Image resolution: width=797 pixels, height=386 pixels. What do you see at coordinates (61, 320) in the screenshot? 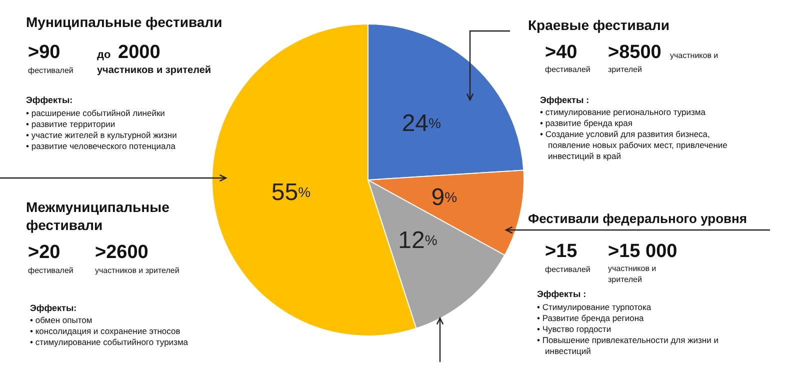
I see `text: • обмен опытом` at bounding box center [61, 320].